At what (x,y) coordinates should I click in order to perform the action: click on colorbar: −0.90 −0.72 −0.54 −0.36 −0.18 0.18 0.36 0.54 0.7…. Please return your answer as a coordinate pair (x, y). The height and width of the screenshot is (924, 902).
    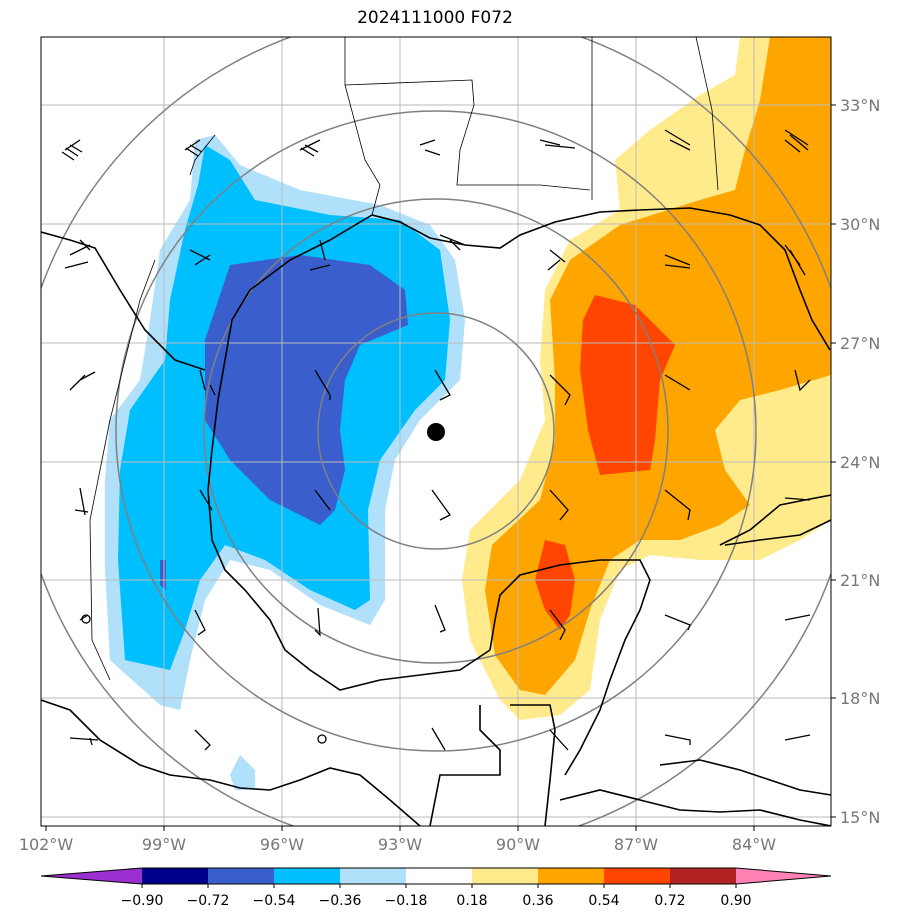
    Looking at the image, I should click on (436, 888).